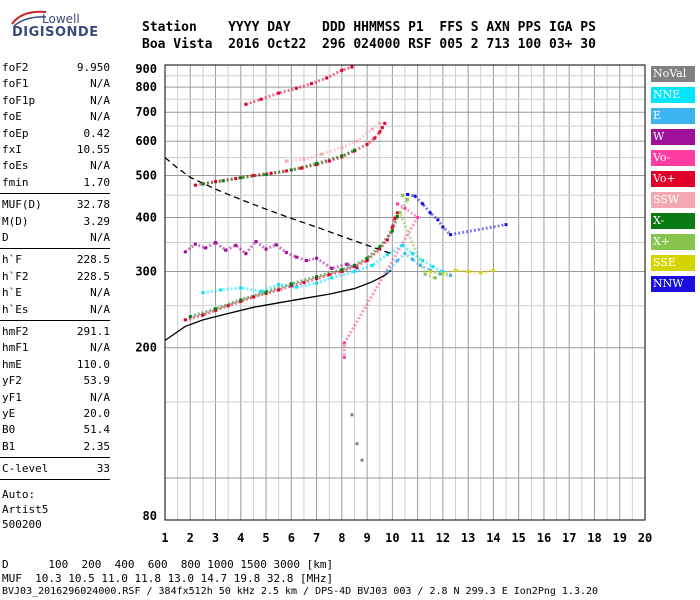 The image size is (700, 600). What do you see at coordinates (594, 538) in the screenshot?
I see `x-tick-label: 18` at bounding box center [594, 538].